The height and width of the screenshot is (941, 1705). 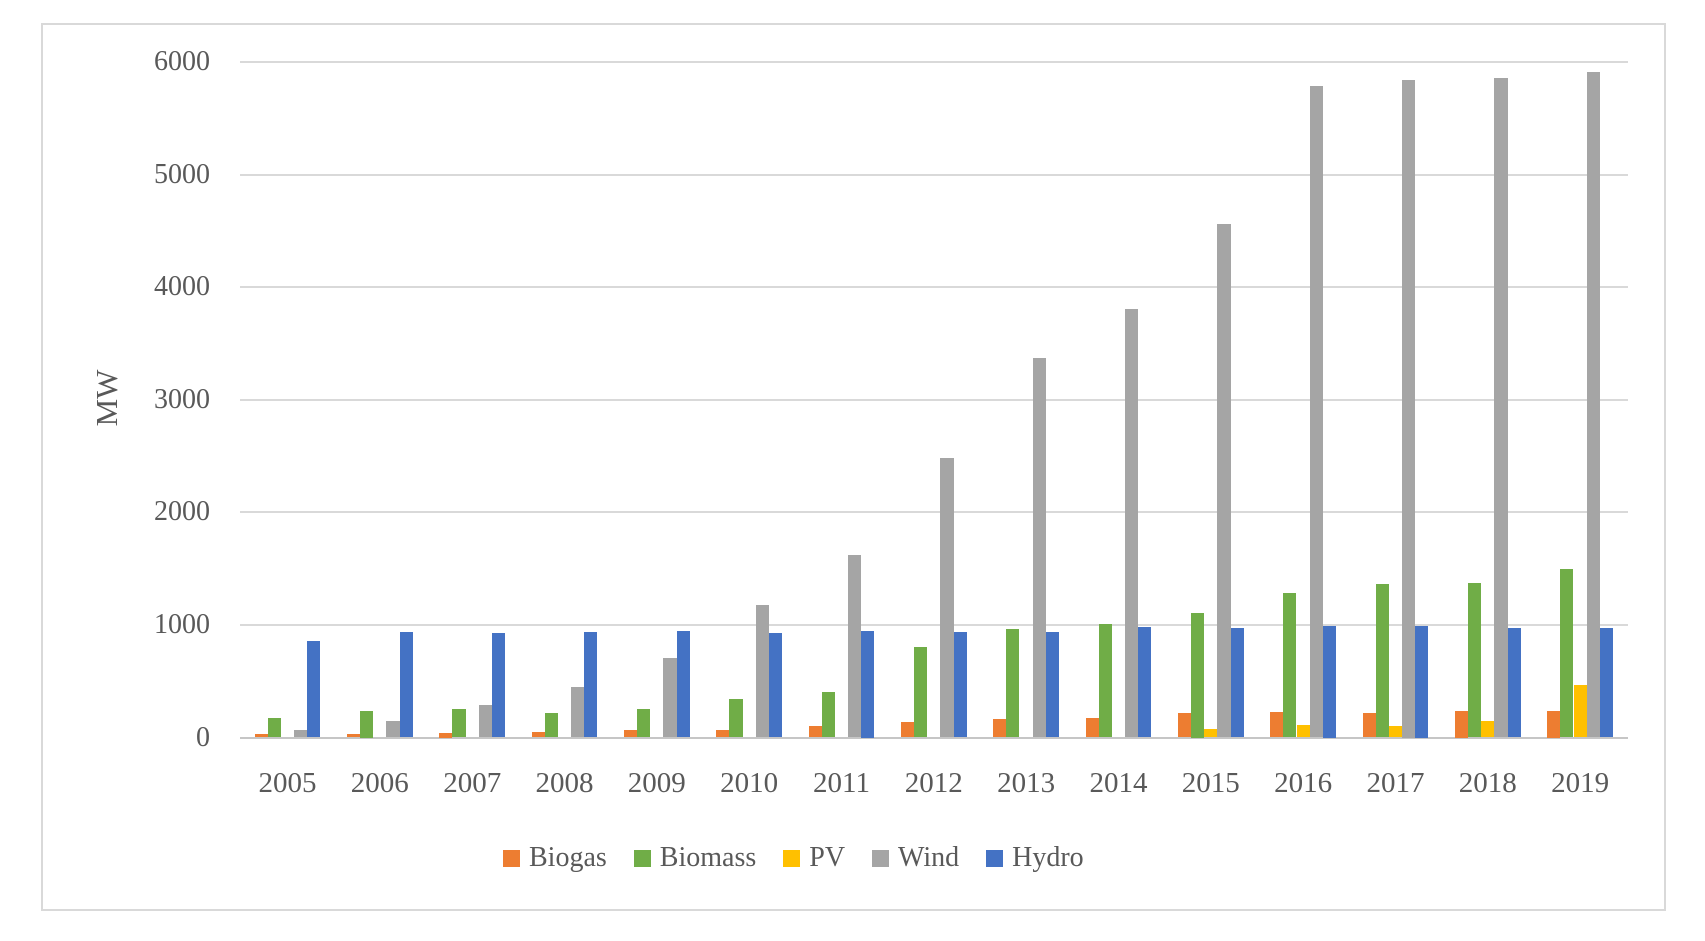 I want to click on bar-hydro-2017, so click(x=1422, y=682).